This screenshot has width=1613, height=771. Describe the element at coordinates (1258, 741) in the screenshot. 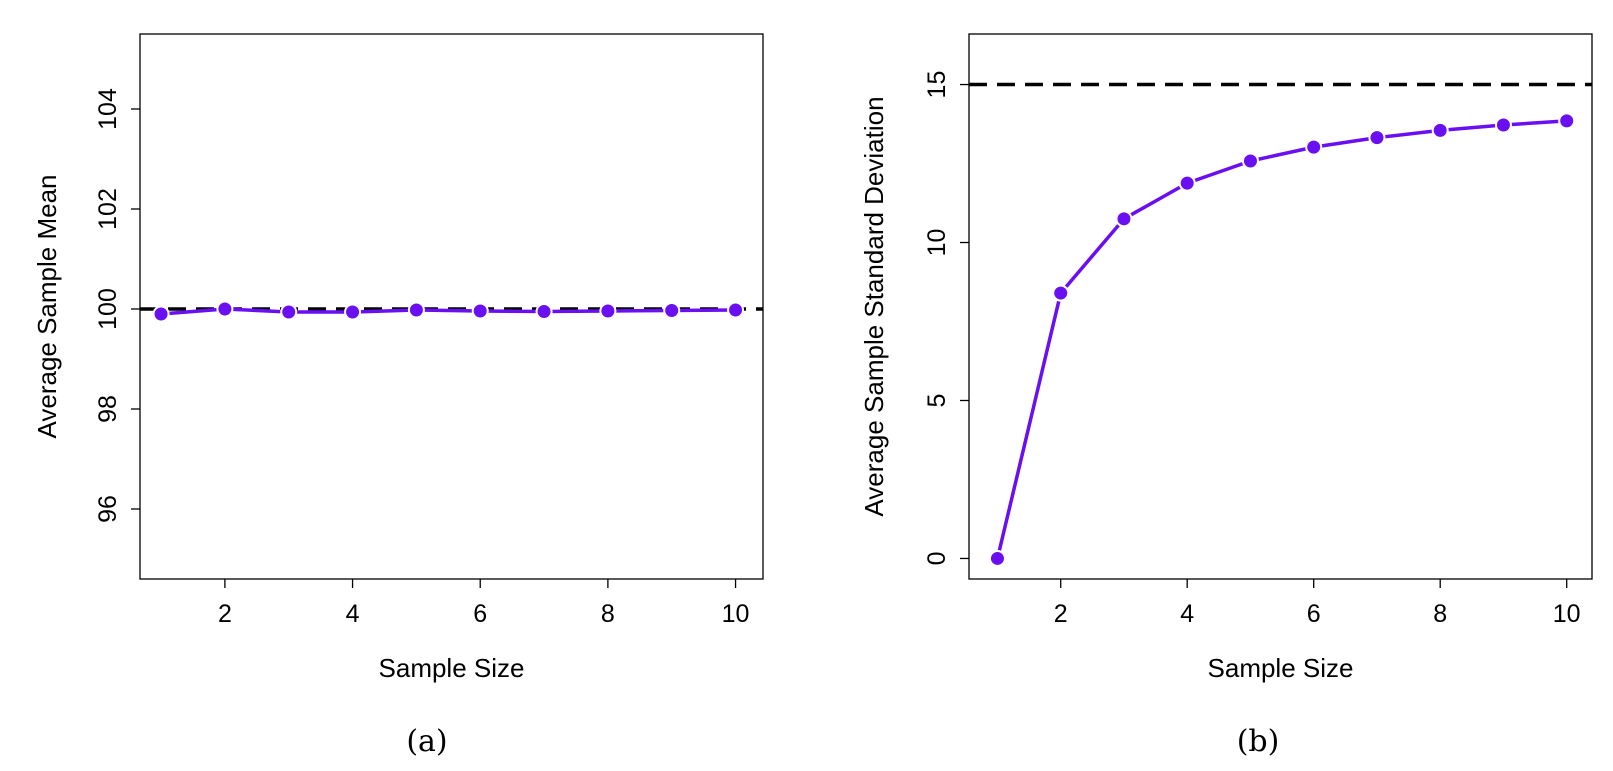

I see `panel-caption: (b)` at that location.